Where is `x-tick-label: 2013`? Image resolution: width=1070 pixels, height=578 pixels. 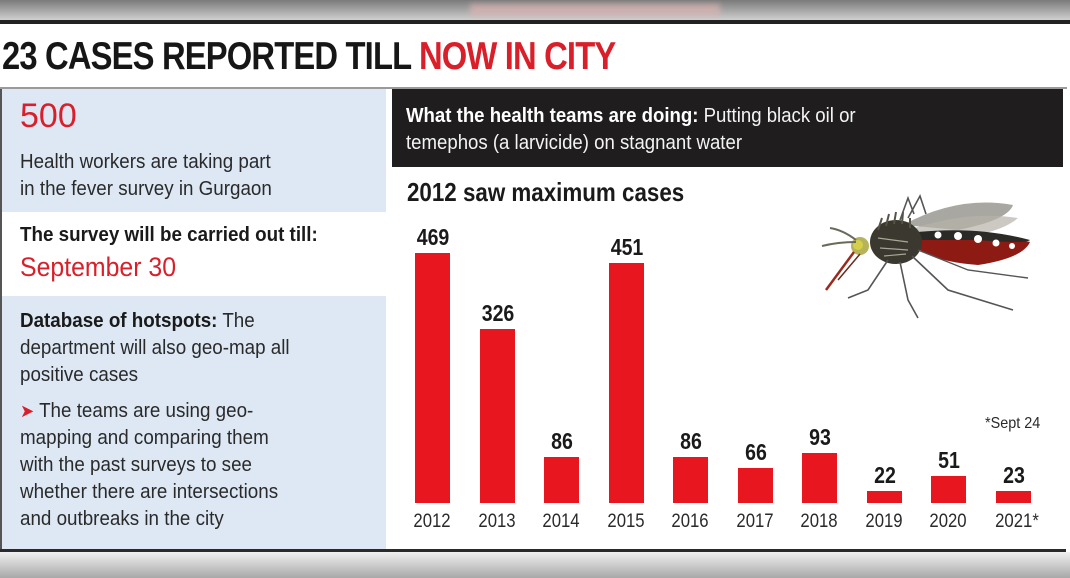
x-tick-label: 2013 is located at coordinates (497, 521).